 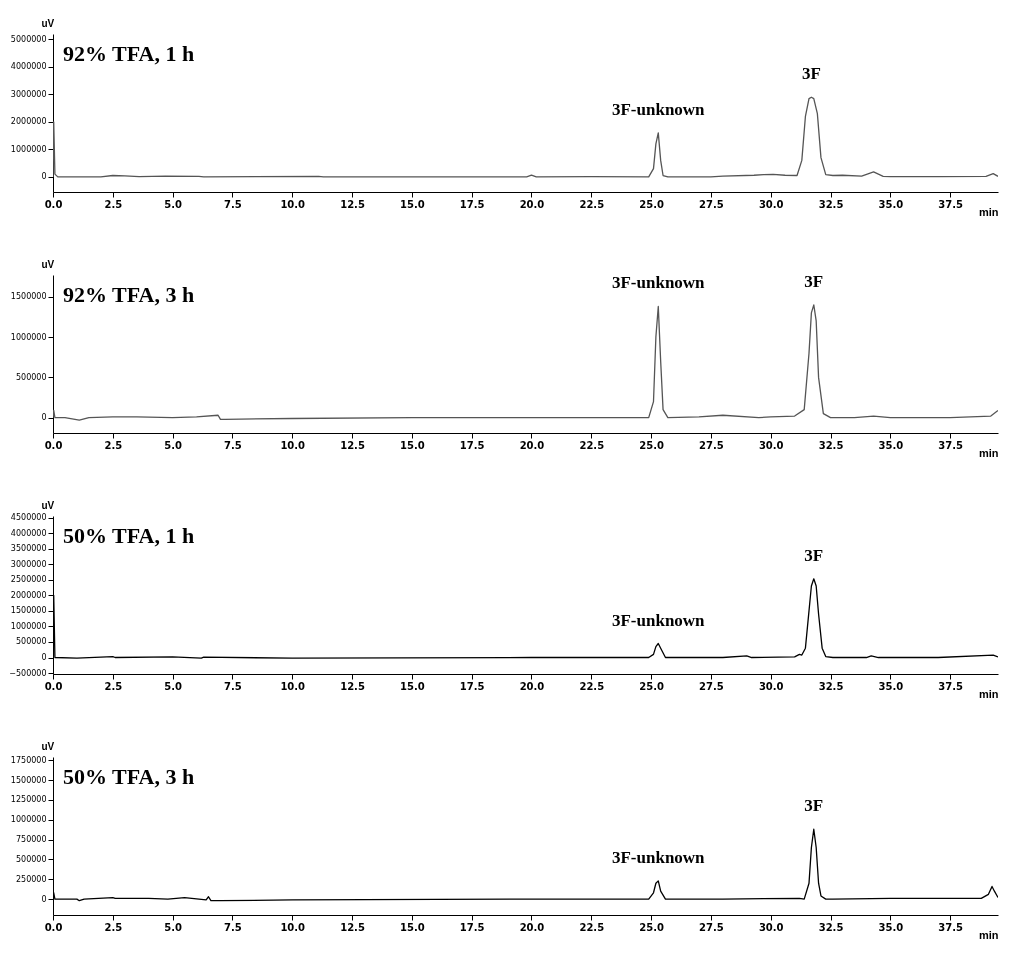 I want to click on y-tick-label: 2500000, so click(x=28, y=580).